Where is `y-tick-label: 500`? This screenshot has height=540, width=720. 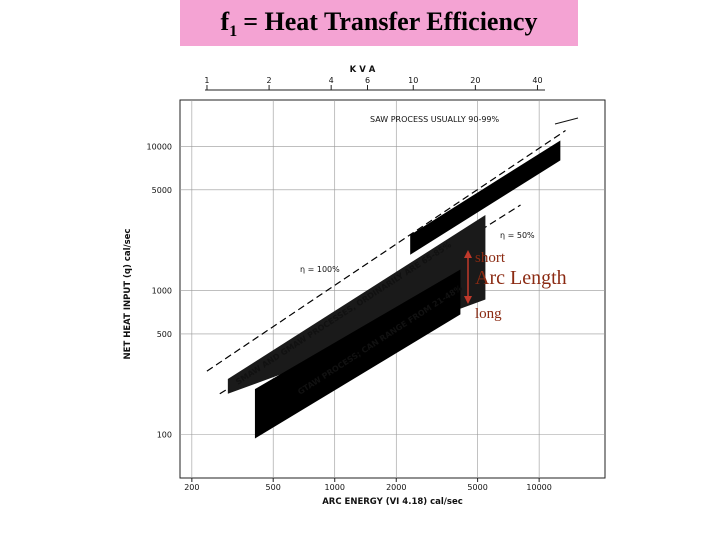
y-tick-label: 500 is located at coordinates (164, 334).